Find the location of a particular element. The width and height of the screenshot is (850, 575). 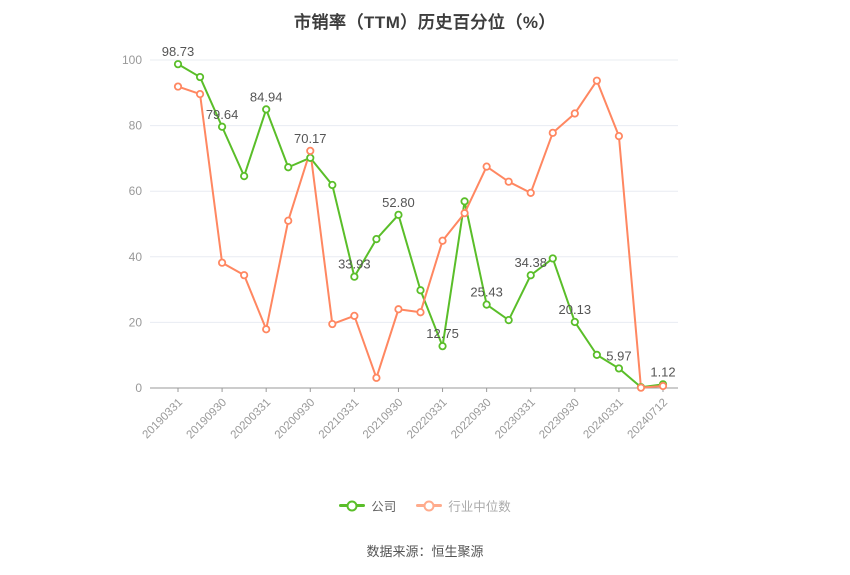

company-point-label: 12.75 is located at coordinates (442, 333).